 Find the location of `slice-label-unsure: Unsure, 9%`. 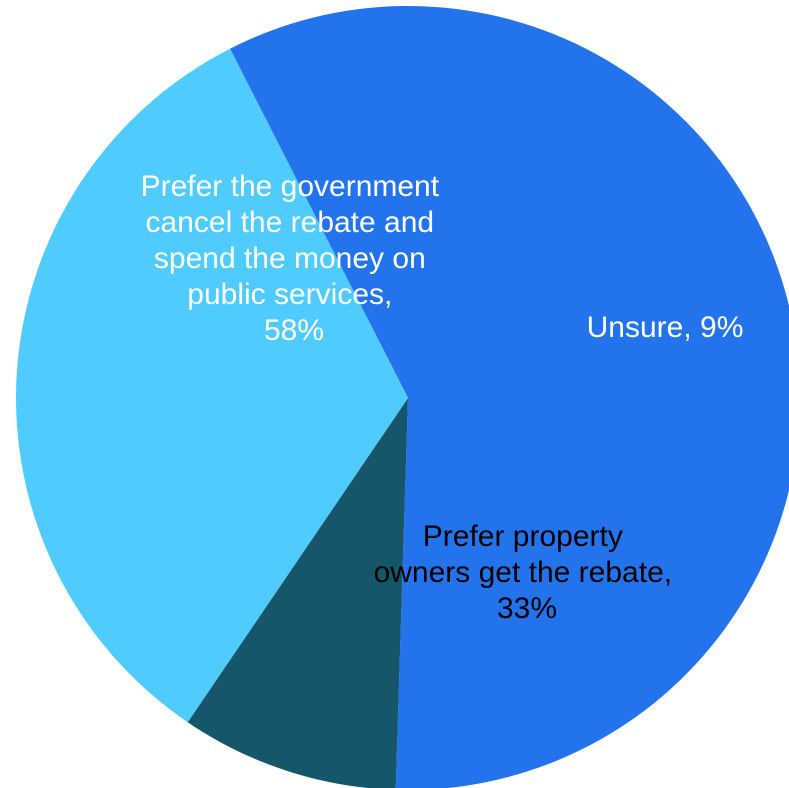

slice-label-unsure: Unsure, 9% is located at coordinates (665, 327).